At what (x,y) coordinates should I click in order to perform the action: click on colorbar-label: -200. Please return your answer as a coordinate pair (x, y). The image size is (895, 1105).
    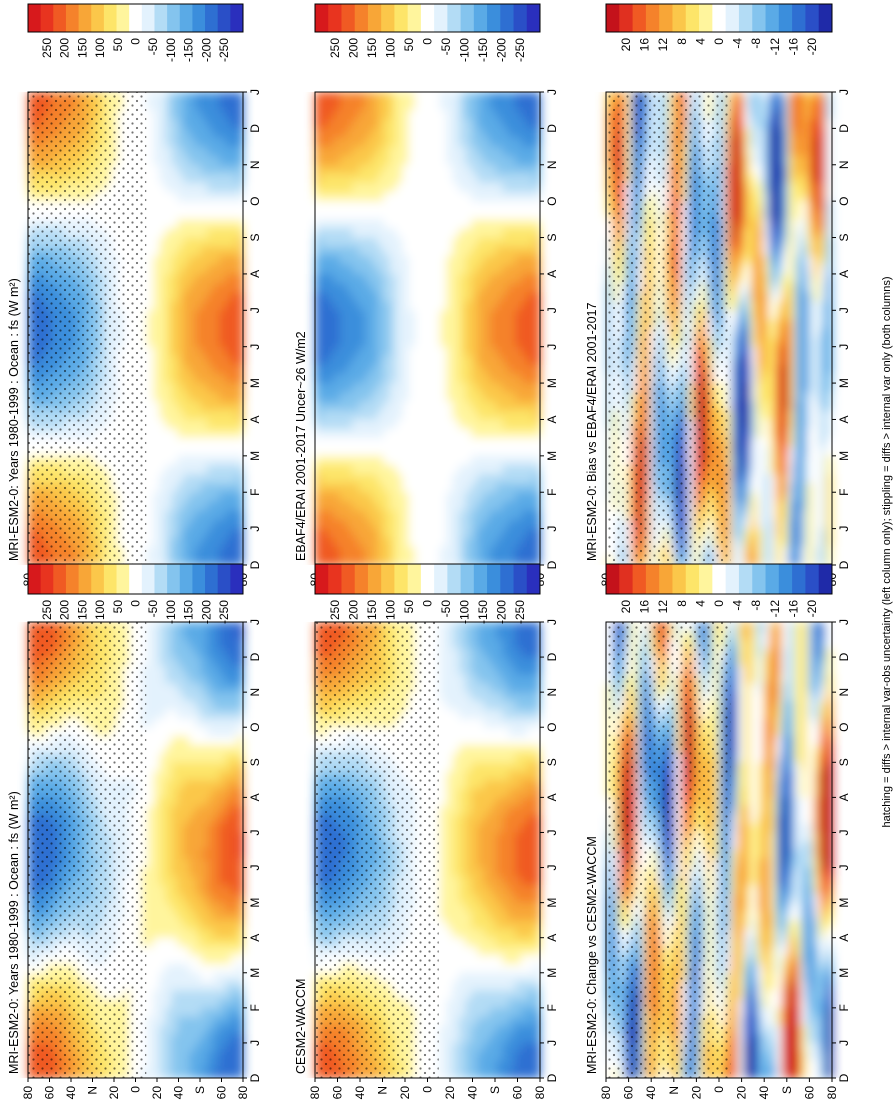
    Looking at the image, I should click on (206, 50).